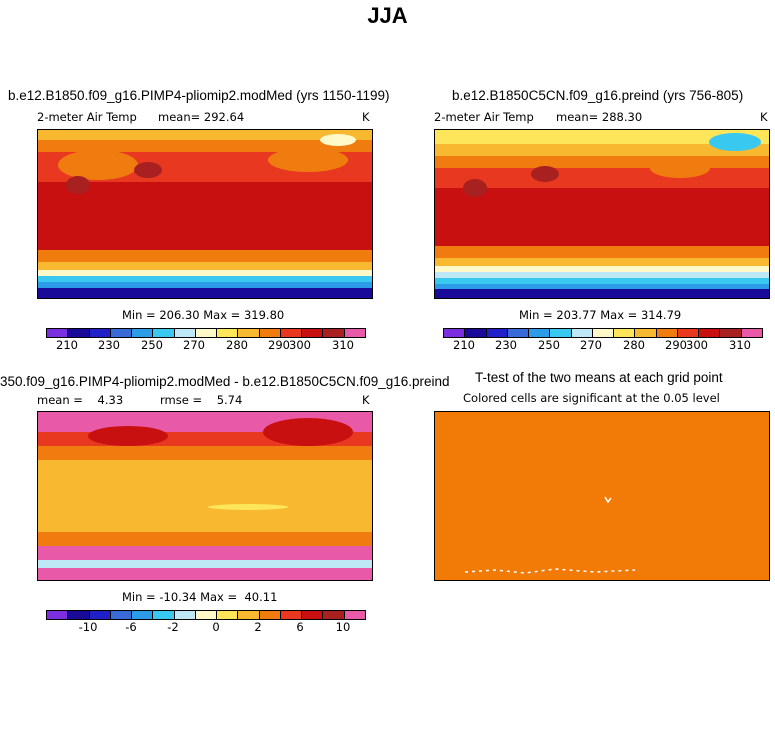 This screenshot has height=732, width=775. Describe the element at coordinates (201, 117) in the screenshot. I see `panel-1-mean: mean= 292.64` at that location.